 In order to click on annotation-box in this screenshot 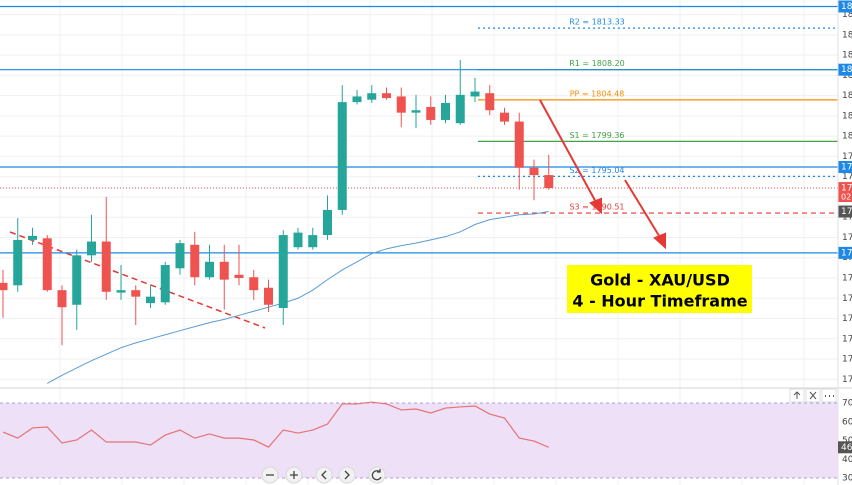, I will do `click(659, 289)`.